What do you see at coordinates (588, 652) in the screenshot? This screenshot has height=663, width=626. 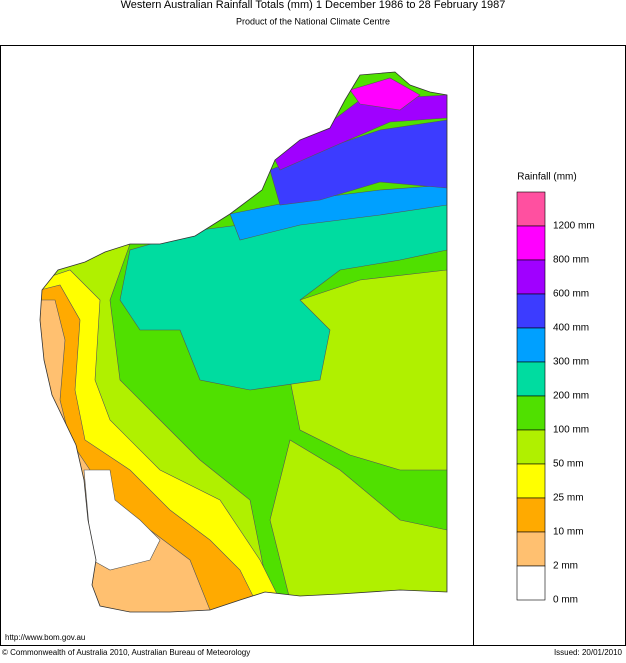 I see `issued: Issued: 20/01/2010` at bounding box center [588, 652].